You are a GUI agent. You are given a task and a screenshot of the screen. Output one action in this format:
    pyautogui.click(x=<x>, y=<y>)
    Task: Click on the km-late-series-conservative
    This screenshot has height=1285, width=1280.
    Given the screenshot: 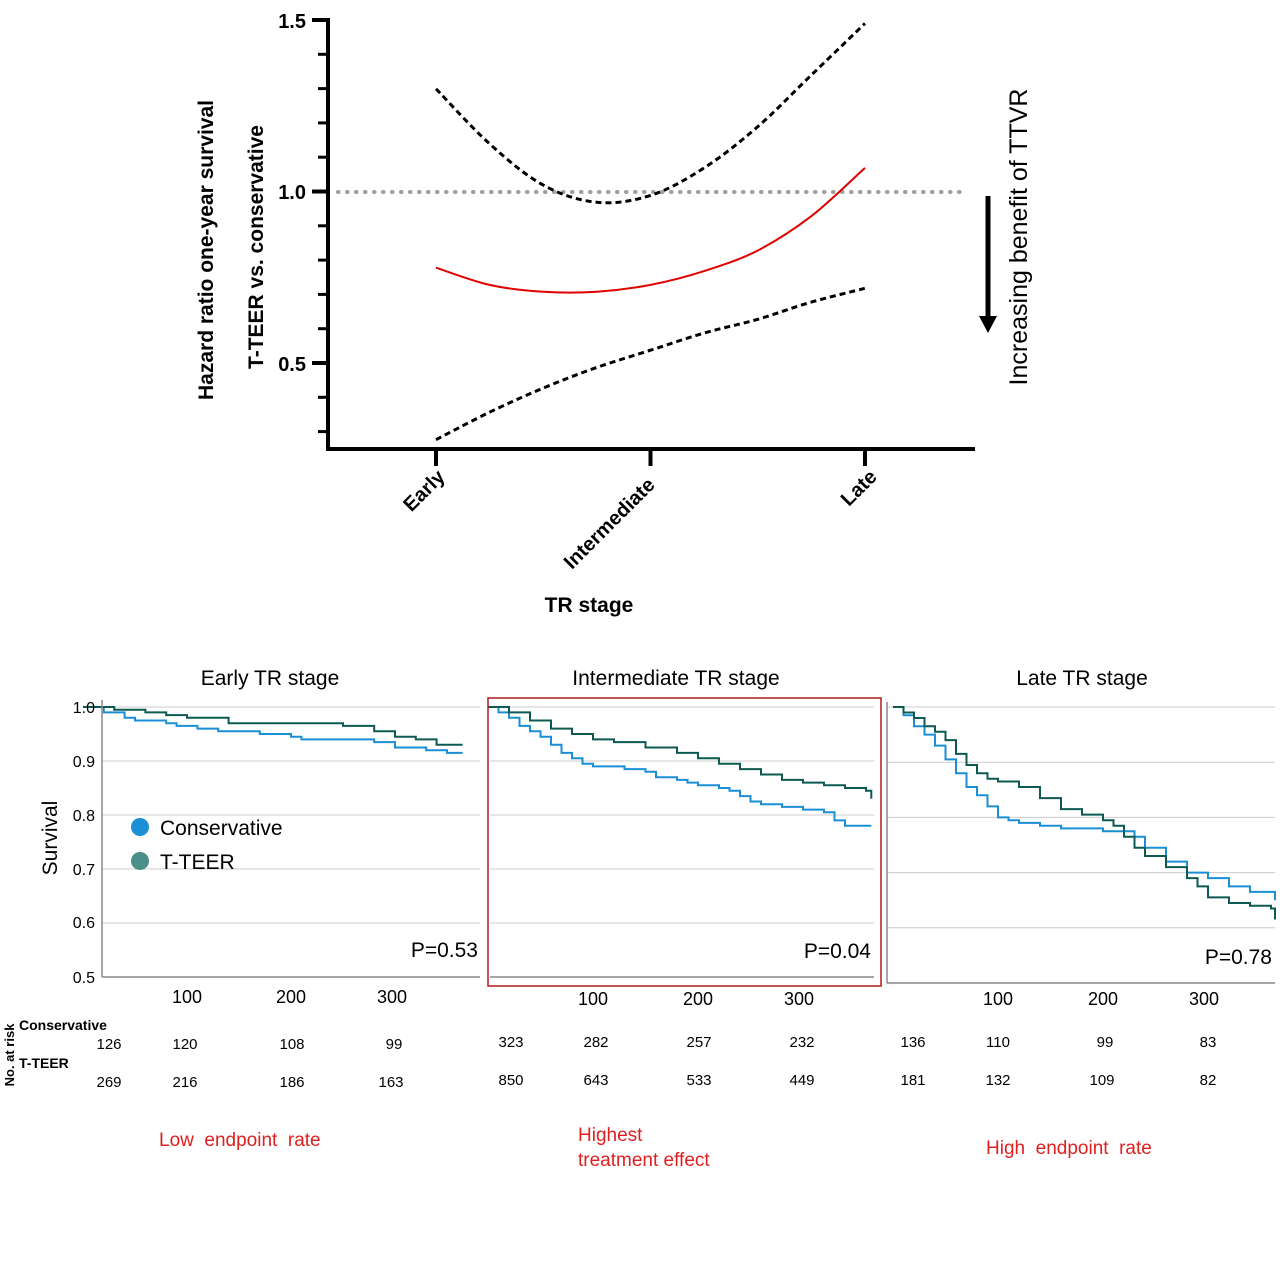 What is the action you would take?
    pyautogui.click(x=1084, y=803)
    